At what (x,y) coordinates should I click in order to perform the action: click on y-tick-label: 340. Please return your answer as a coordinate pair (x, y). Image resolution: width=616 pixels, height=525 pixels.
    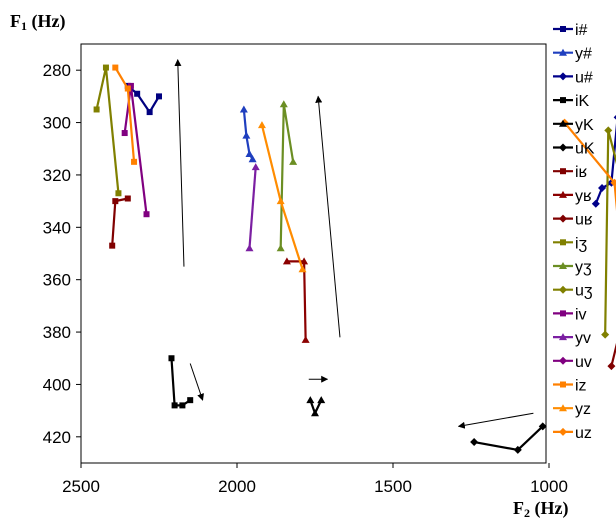
    Looking at the image, I should click on (57, 227).